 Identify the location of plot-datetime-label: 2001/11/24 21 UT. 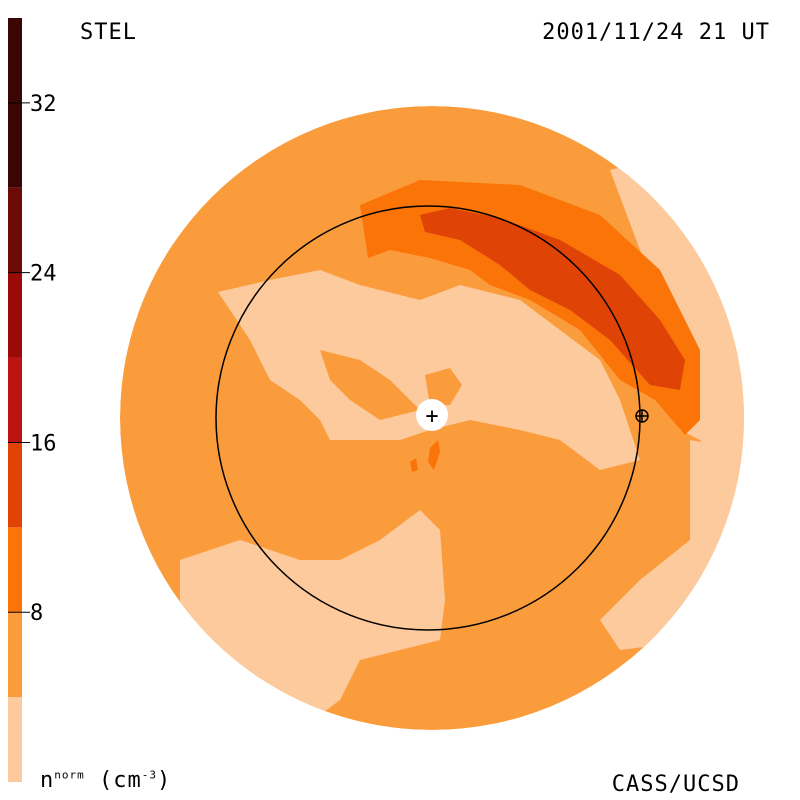
(656, 32).